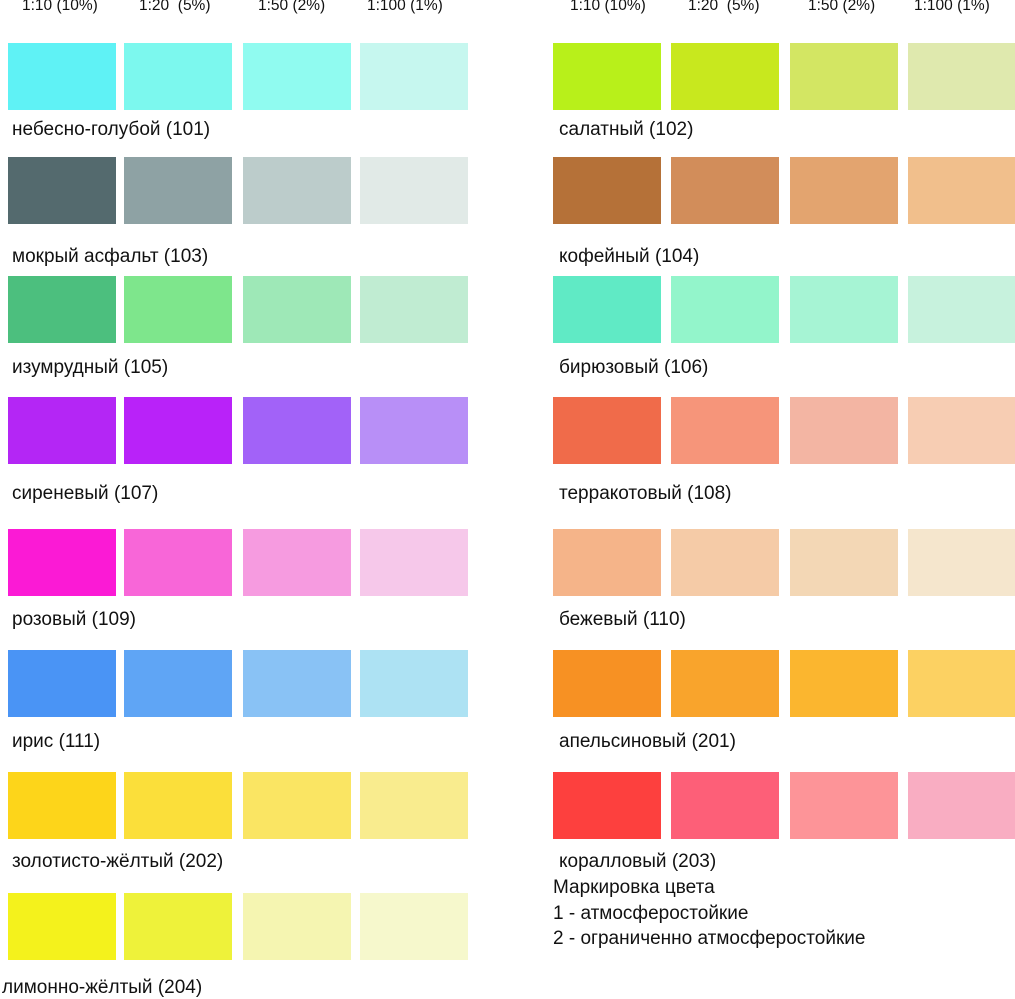 This screenshot has width=1015, height=999. What do you see at coordinates (651, 913) in the screenshot?
I see `legend-item: 1 - атмосферостойкие` at bounding box center [651, 913].